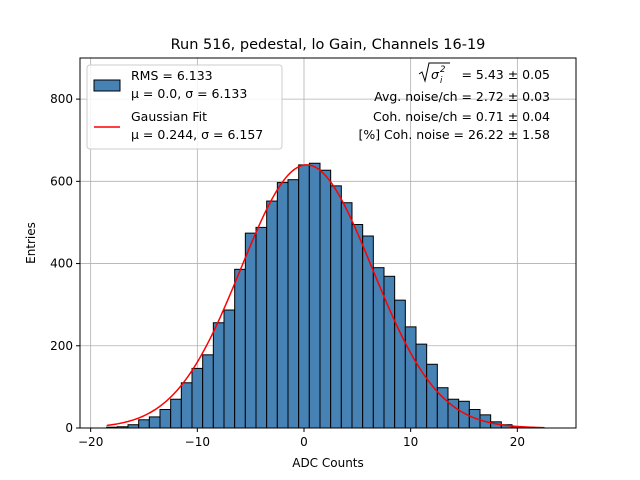 The height and width of the screenshot is (480, 640). I want to click on y-tick-label: 800, so click(61, 99).